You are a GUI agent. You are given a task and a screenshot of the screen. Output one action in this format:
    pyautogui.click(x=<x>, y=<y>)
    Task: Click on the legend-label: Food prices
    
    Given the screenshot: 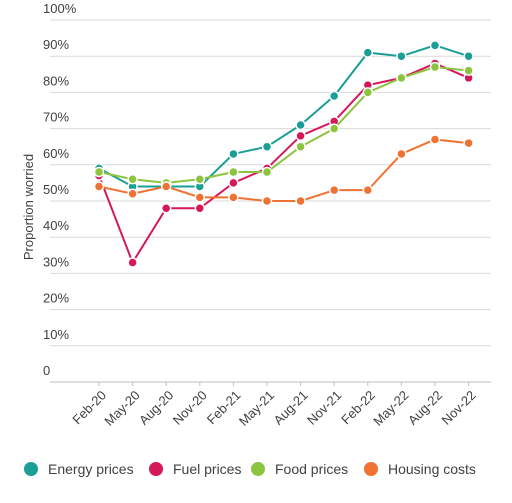 What is the action you would take?
    pyautogui.click(x=311, y=469)
    